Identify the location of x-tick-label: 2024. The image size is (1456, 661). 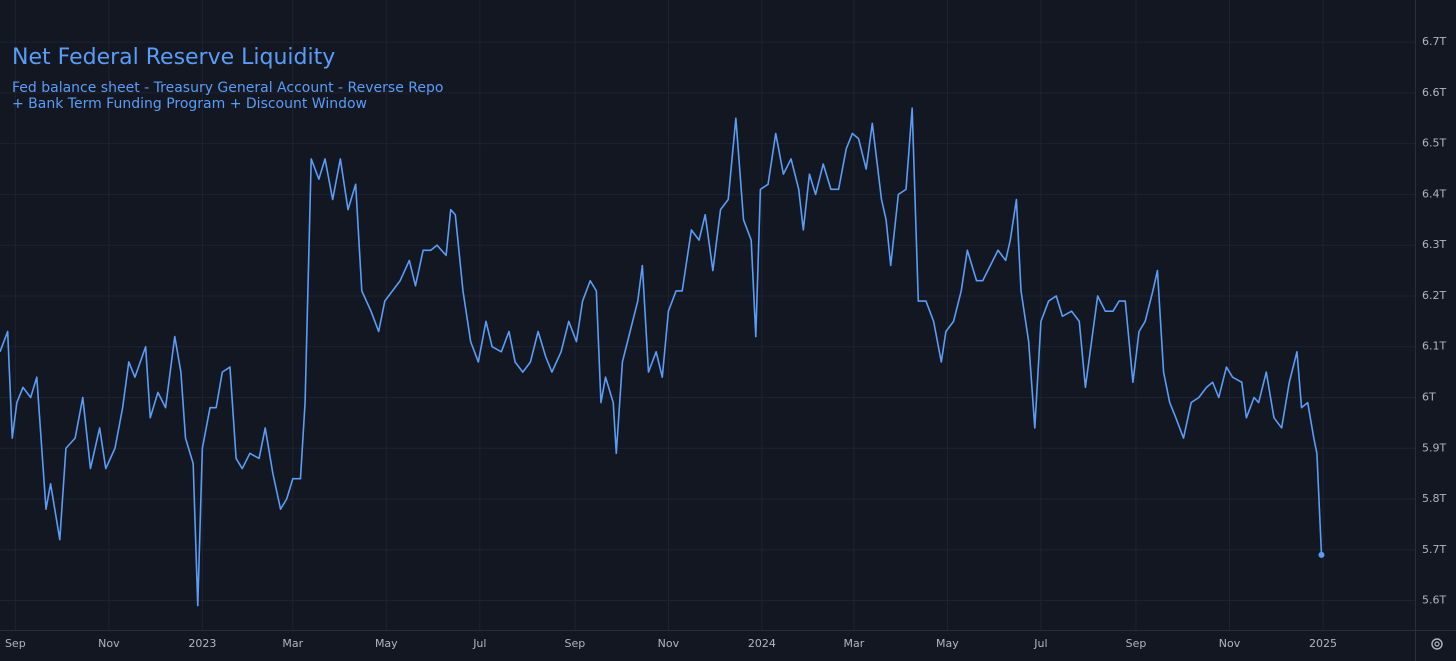
(762, 643).